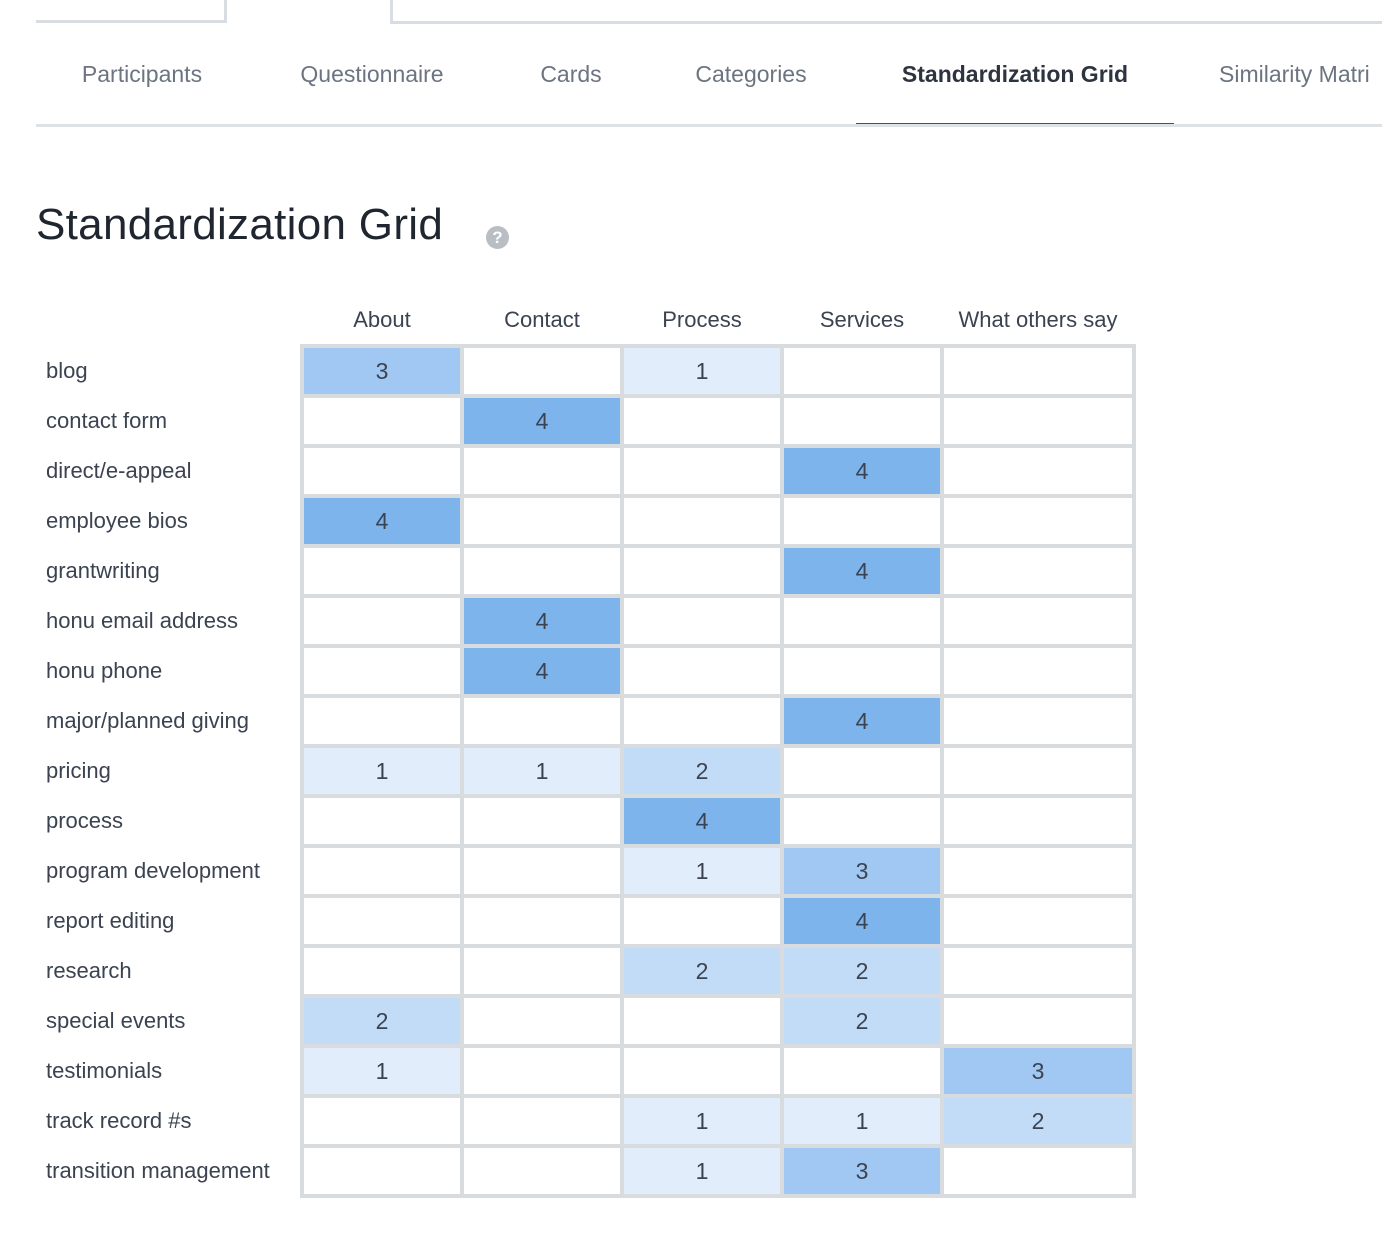  Describe the element at coordinates (709, 125) in the screenshot. I see `tab-baseline` at that location.